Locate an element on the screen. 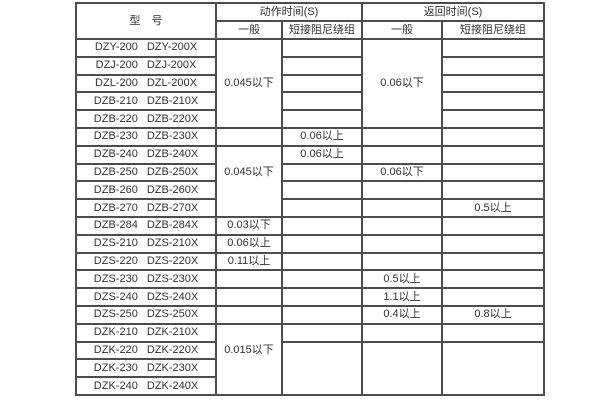  model-cell: DZS-210 DZS-210X is located at coordinates (146, 243).